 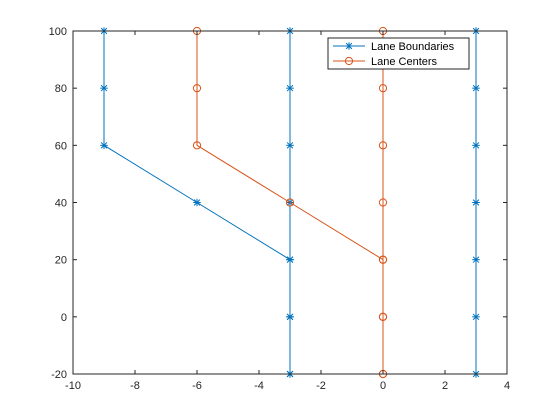 I want to click on legend-label: Lane Centers, so click(x=404, y=62).